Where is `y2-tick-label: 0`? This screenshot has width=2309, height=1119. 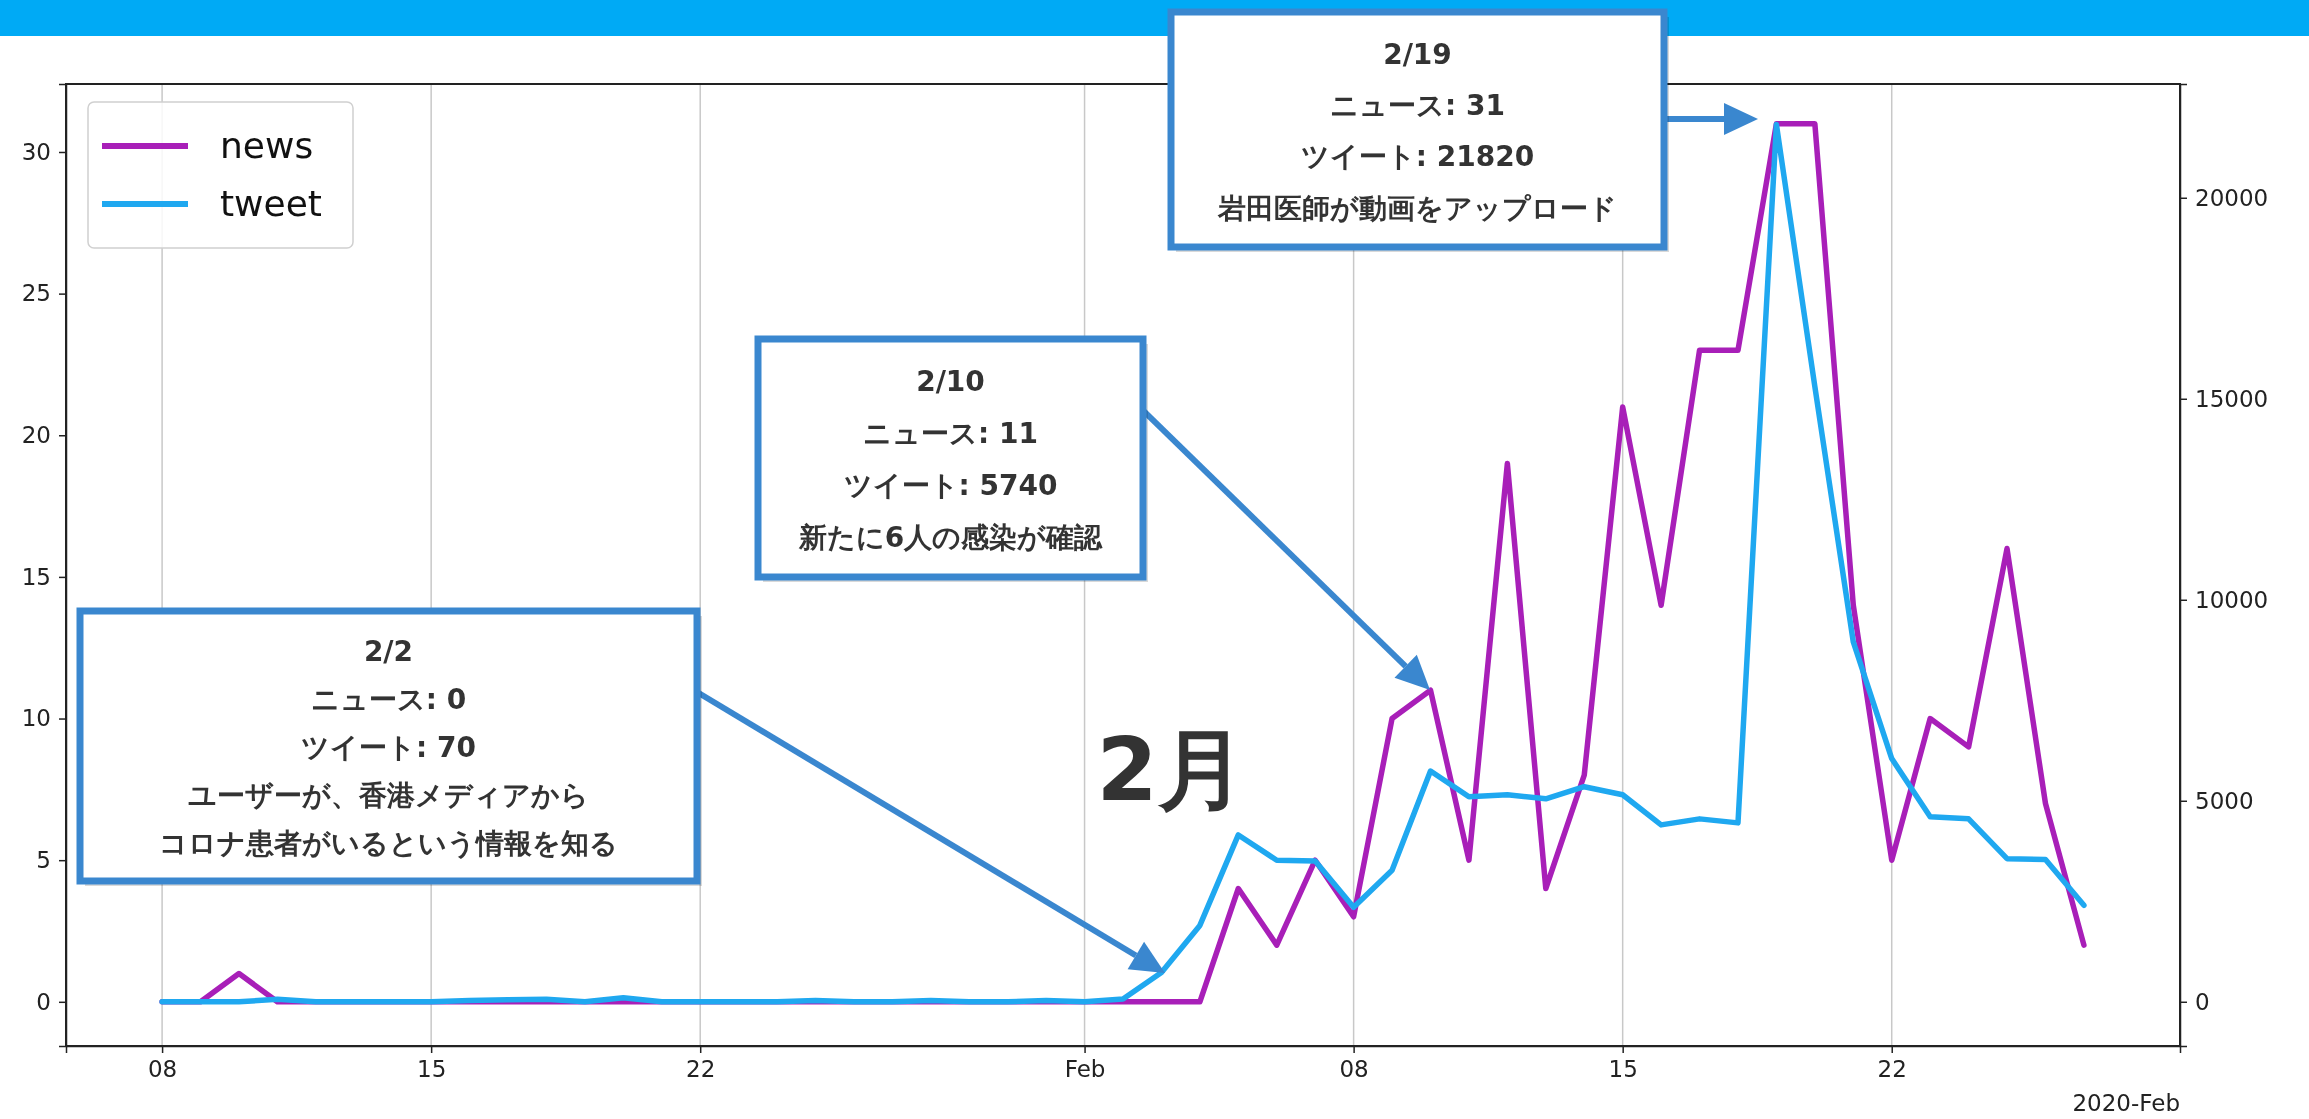
y2-tick-label: 0 is located at coordinates (2202, 1001).